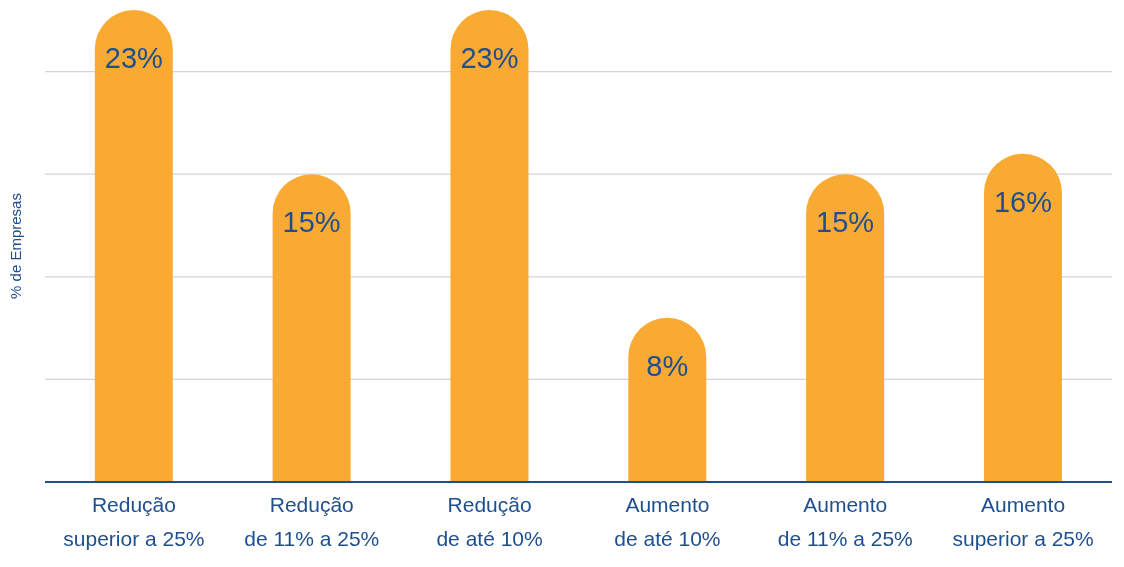 The image size is (1124, 567). I want to click on x-tick-label: Redução de 11% a 25%, so click(312, 521).